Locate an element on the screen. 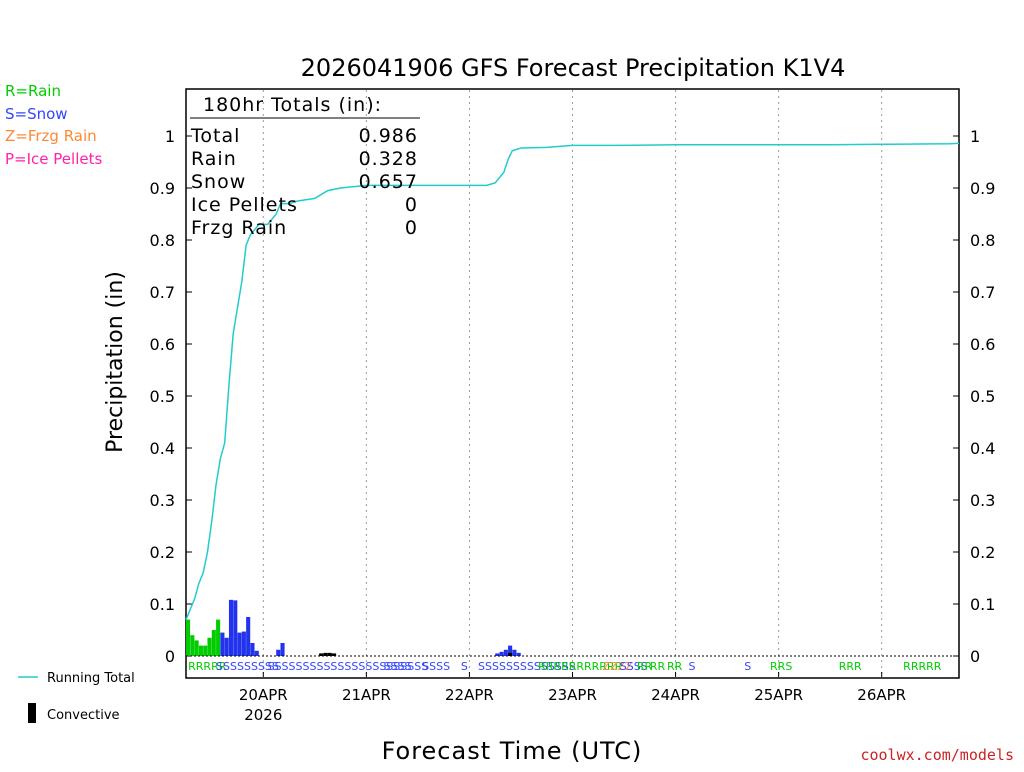 This screenshot has width=1024, height=772. y-tick-label-left: 0.7 is located at coordinates (162, 292).